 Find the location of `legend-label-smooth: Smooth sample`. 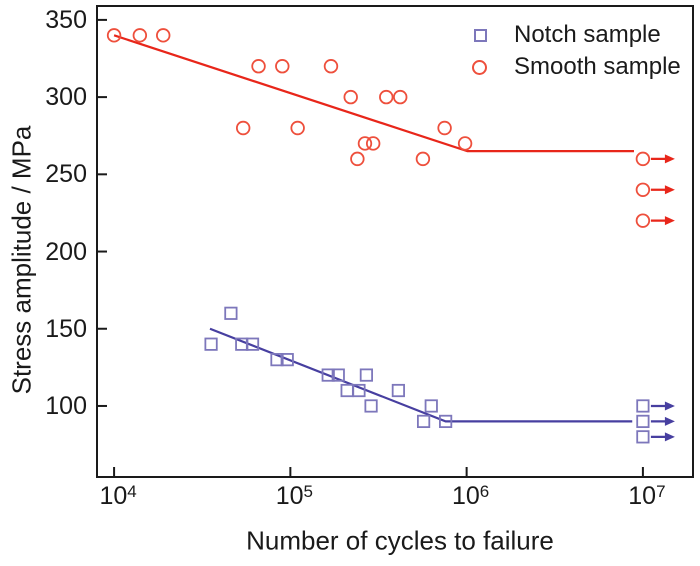

legend-label-smooth: Smooth sample is located at coordinates (597, 66).